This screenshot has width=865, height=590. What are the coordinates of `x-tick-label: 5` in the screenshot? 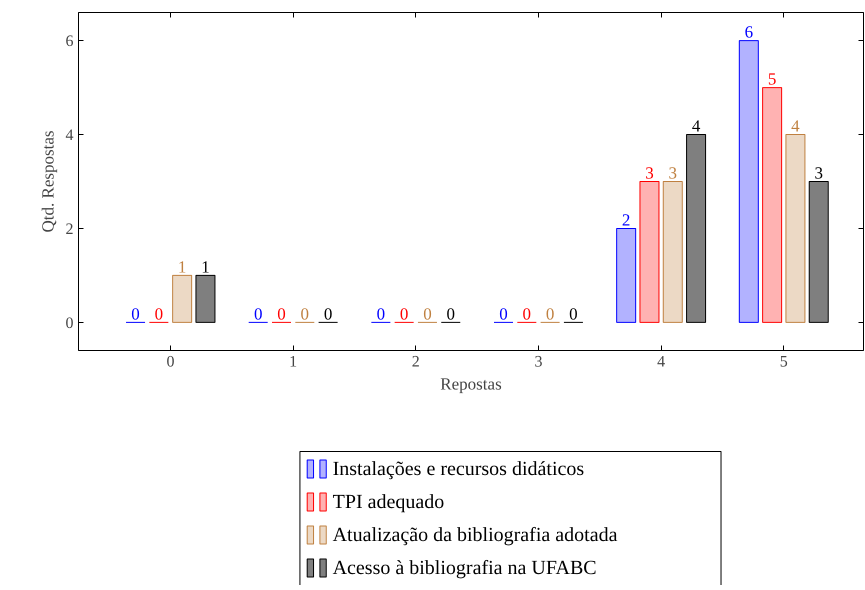 It's located at (784, 362).